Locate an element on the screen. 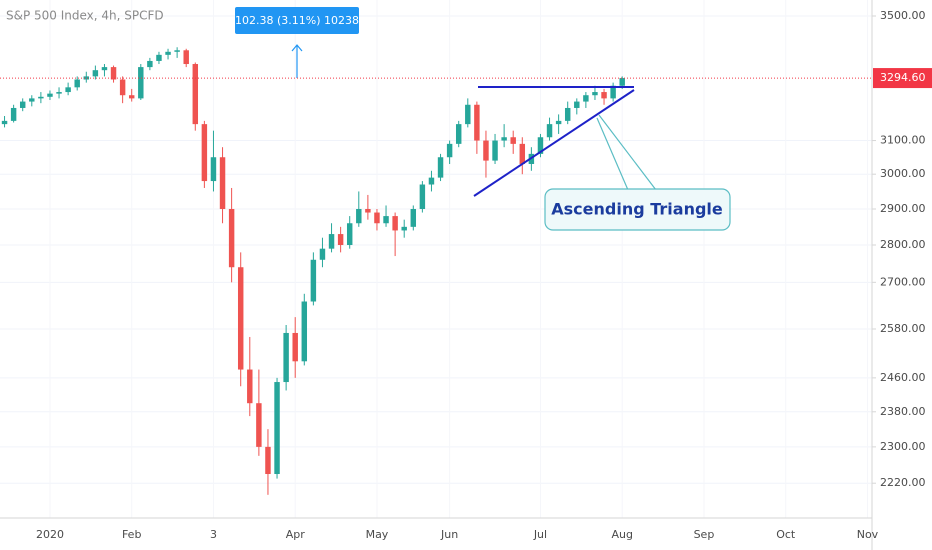  x-tick-label: Apr is located at coordinates (296, 534).